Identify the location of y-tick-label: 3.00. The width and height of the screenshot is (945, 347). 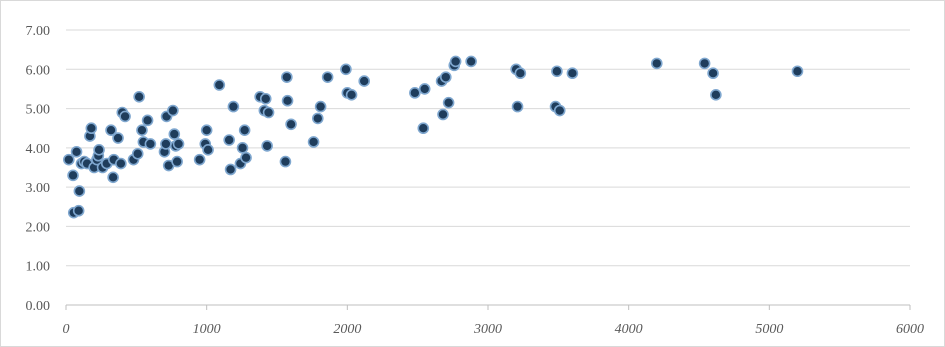
(38, 188).